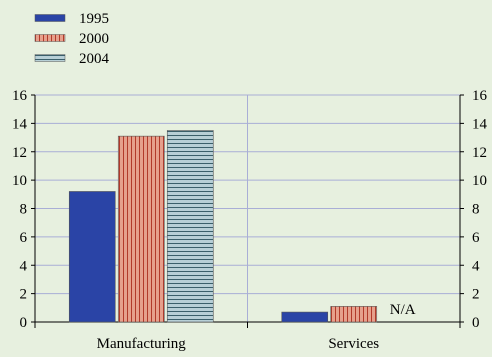 The image size is (492, 357). I want to click on y-tick-label-left: 12, so click(19, 153).